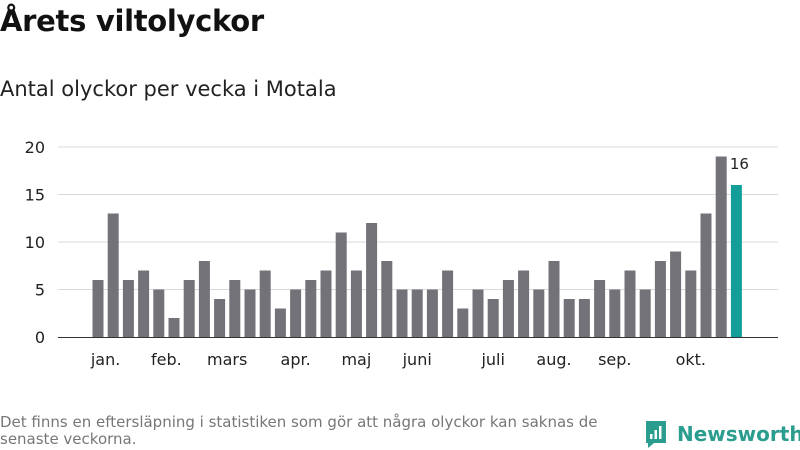 The width and height of the screenshot is (800, 450). I want to click on newsworthy-logo-icon, so click(656, 434).